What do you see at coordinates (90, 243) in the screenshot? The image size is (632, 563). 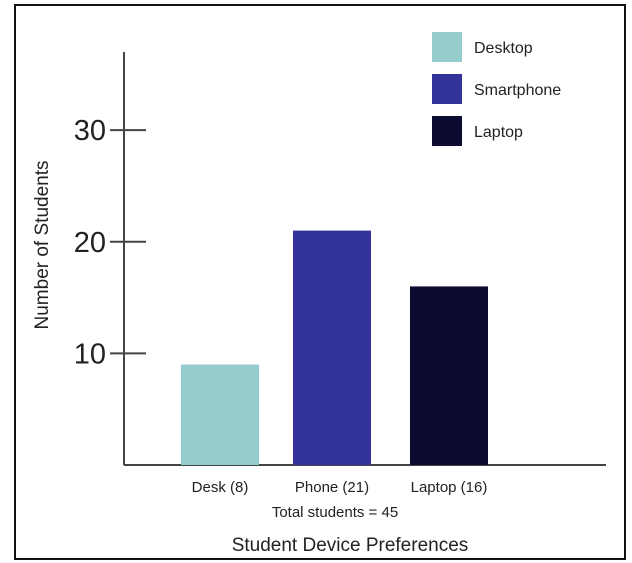 I see `y-tick-label: 20` at bounding box center [90, 243].